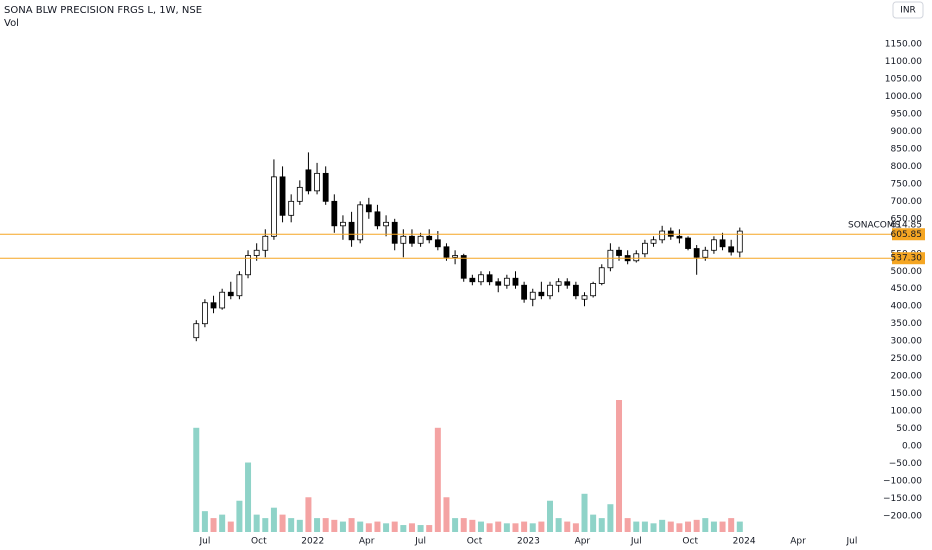 The width and height of the screenshot is (932, 550). Describe the element at coordinates (312, 542) in the screenshot. I see `x-tick-label: 2022` at that location.